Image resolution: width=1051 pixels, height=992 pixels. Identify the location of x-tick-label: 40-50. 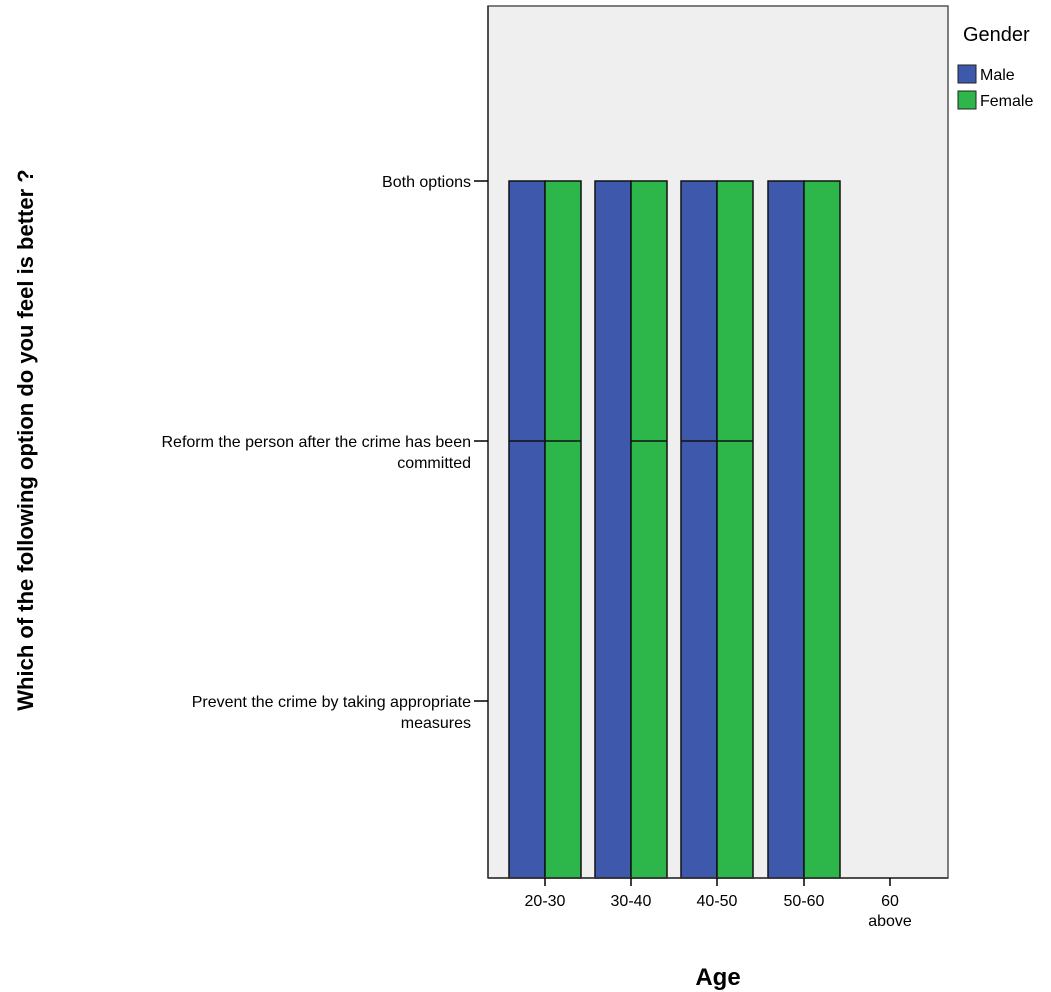
(717, 901).